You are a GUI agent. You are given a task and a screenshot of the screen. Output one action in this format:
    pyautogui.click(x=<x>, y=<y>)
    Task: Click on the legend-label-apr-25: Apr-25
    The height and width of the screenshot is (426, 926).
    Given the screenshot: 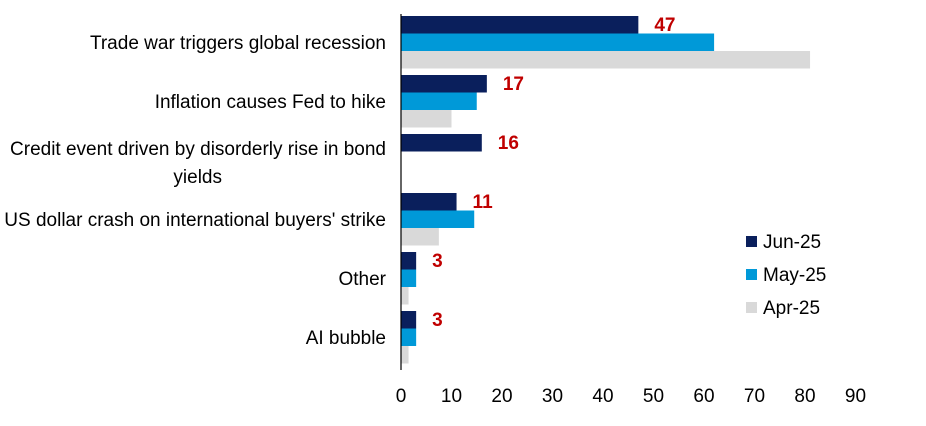 What is the action you would take?
    pyautogui.click(x=791, y=308)
    